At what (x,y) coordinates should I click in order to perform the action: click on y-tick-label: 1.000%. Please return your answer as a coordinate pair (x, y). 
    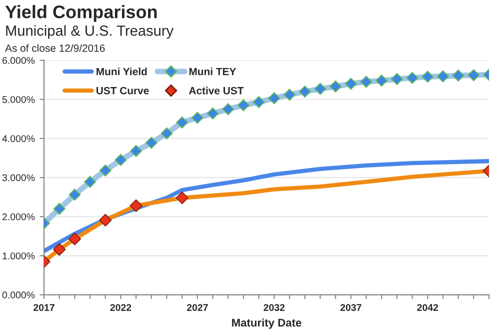
    Looking at the image, I should click on (18, 256).